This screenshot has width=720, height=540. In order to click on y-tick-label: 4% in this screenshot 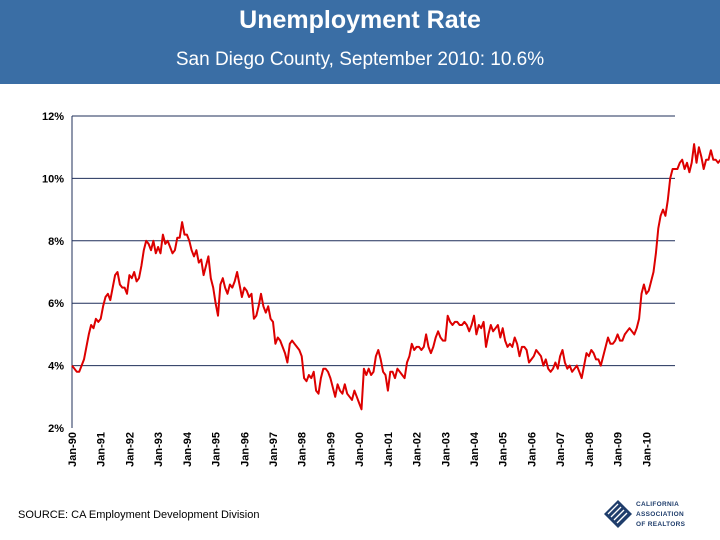, I will do `click(56, 367)`.